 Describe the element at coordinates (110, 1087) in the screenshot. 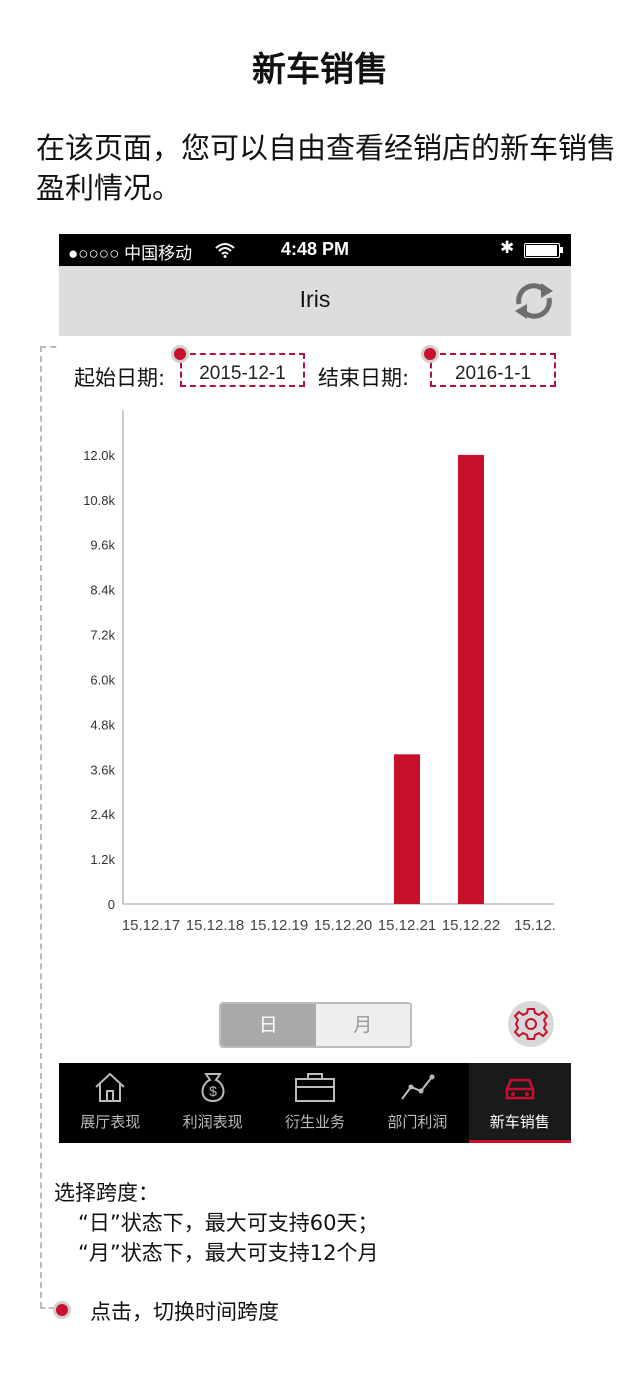

I see `house-icon` at that location.